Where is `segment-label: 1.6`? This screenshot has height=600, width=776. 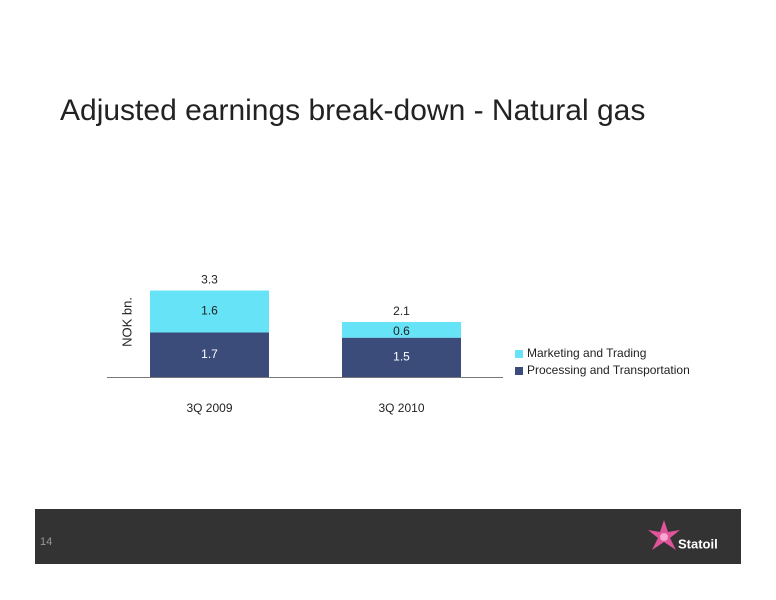
segment-label: 1.6 is located at coordinates (209, 311).